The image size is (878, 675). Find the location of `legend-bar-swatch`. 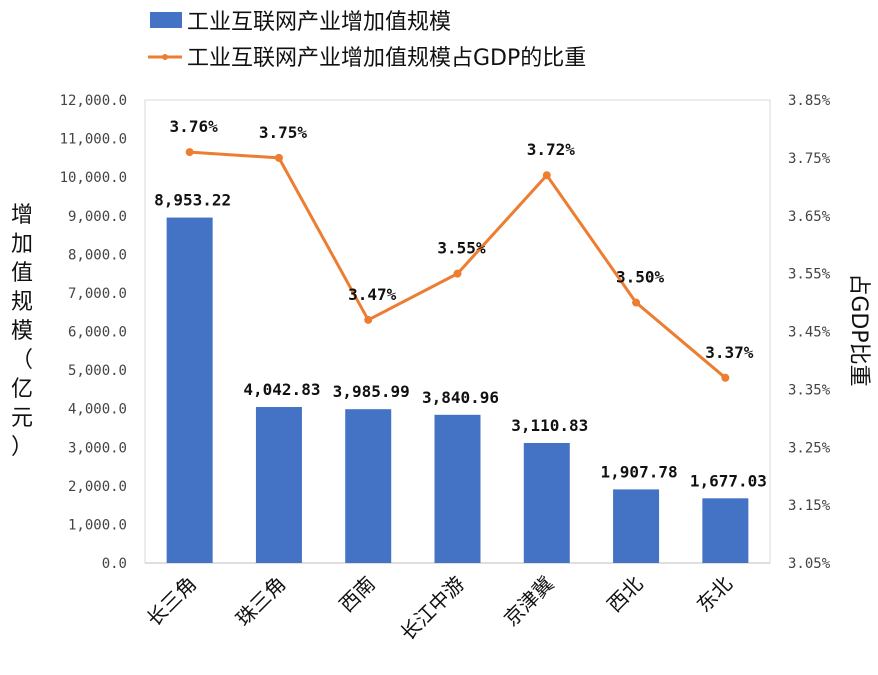

legend-bar-swatch is located at coordinates (166, 20).